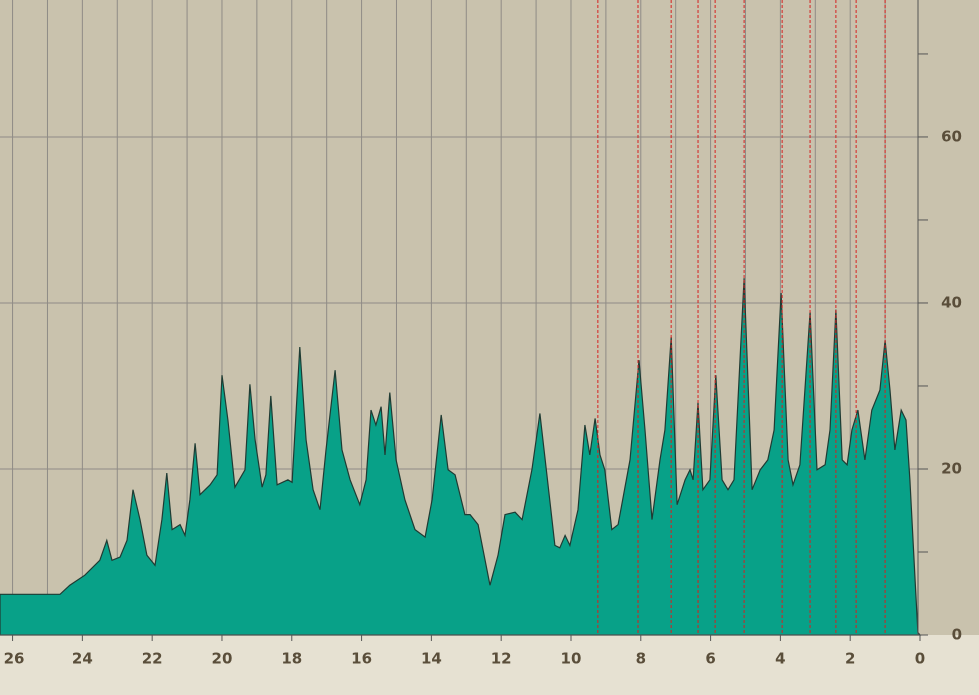 This screenshot has height=695, width=979. Describe the element at coordinates (951, 136) in the screenshot. I see `y-tick-label: 60` at that location.